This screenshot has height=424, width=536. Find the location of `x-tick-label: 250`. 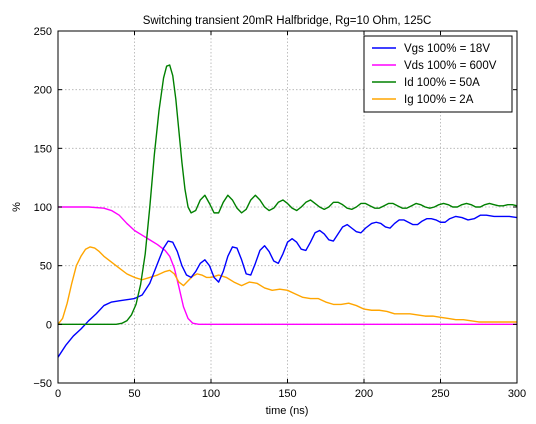

x-tick-label: 250 is located at coordinates (440, 394).